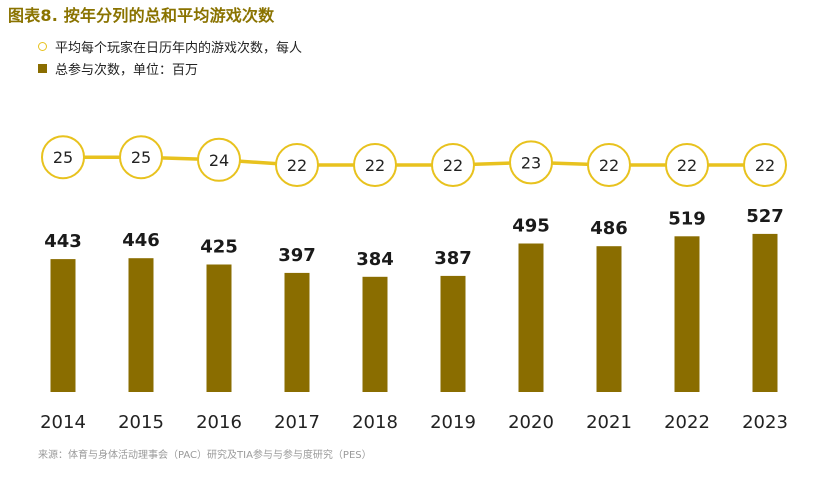 The image size is (837, 479). I want to click on bar-2015, so click(141, 325).